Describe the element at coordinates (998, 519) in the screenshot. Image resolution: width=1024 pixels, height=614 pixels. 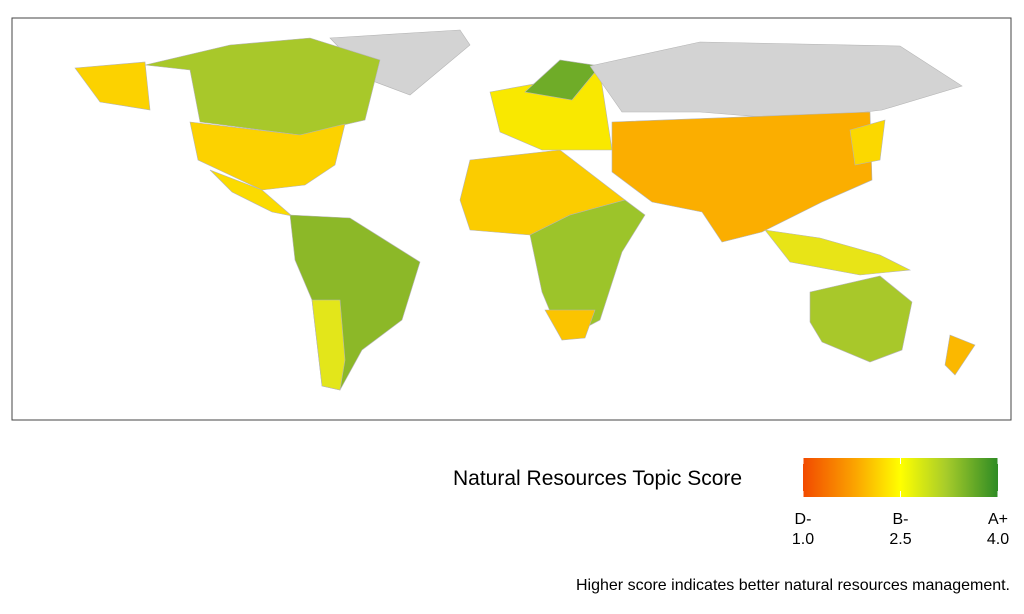
I see `legend-grade-label: A+` at that location.